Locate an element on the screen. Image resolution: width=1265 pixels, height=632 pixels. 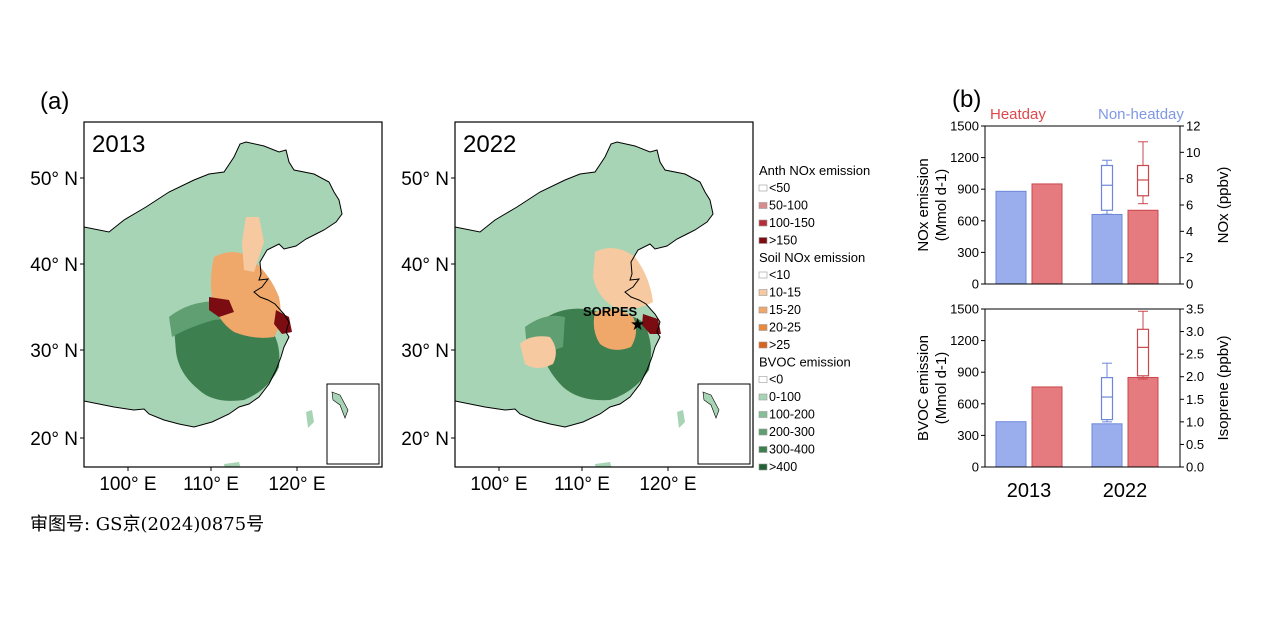
legend-group-title: Soil NOx emission is located at coordinates (812, 257).